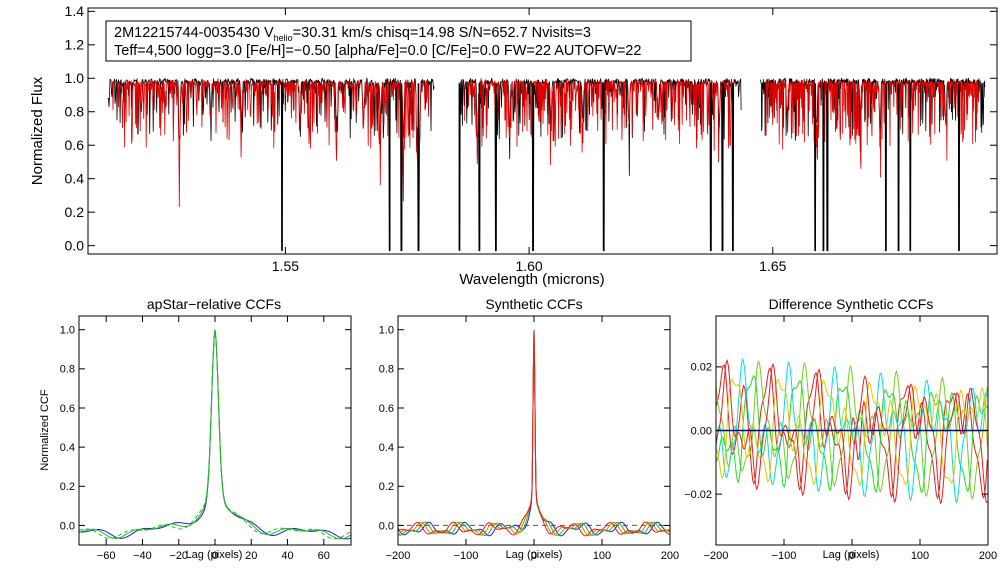  I want to click on apstar-ccf-xtick-label: 40, so click(287, 556).